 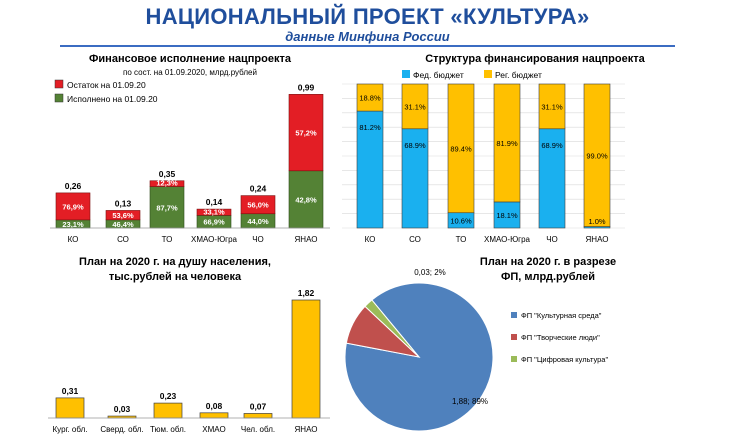 I want to click on total-value-label: 0,13, so click(x=123, y=203).